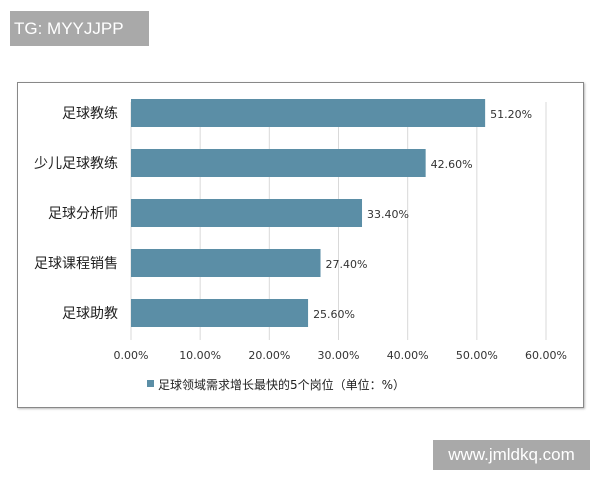 The width and height of the screenshot is (600, 480). Describe the element at coordinates (76, 264) in the screenshot. I see `category-label: 足球课程销售` at that location.